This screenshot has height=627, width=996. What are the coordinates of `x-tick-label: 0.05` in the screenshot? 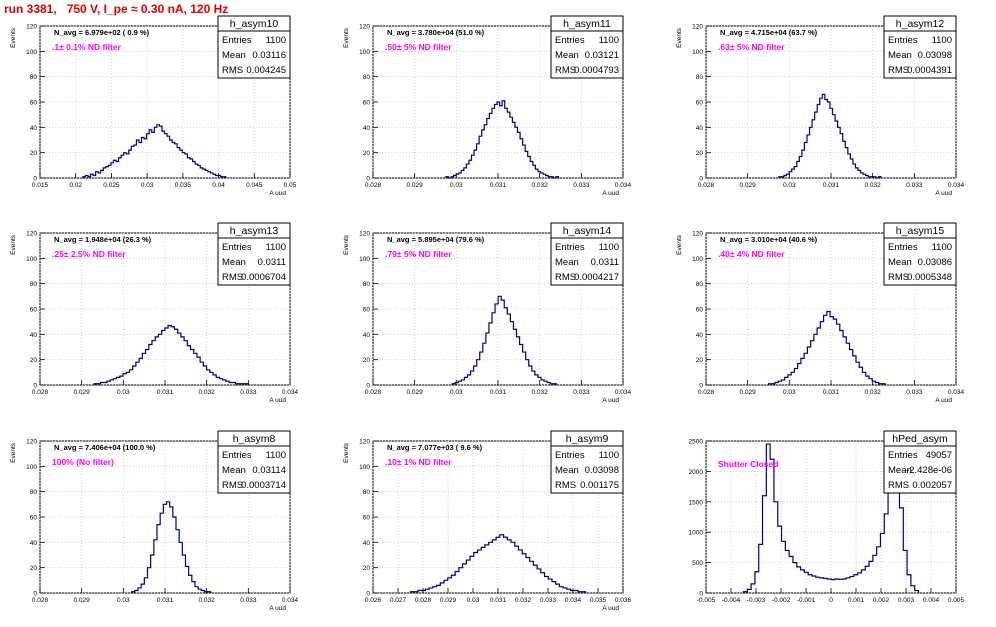 It's located at (290, 185).